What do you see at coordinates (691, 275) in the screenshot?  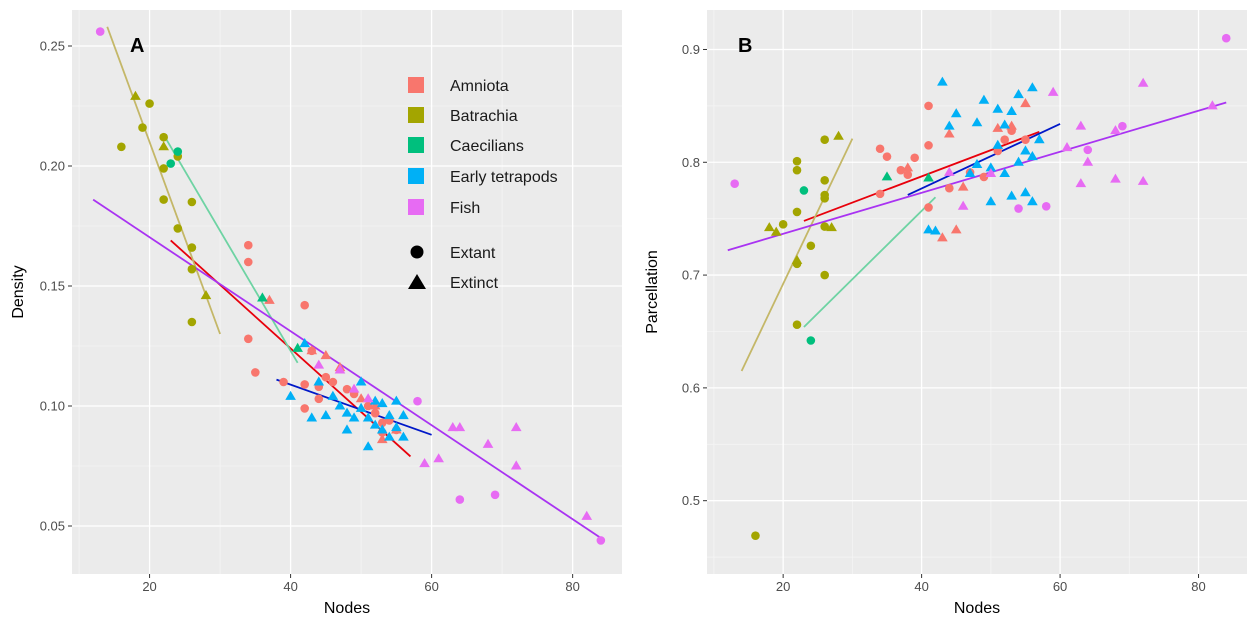 I see `parcellation-y-tick-label: 0.7` at bounding box center [691, 275].